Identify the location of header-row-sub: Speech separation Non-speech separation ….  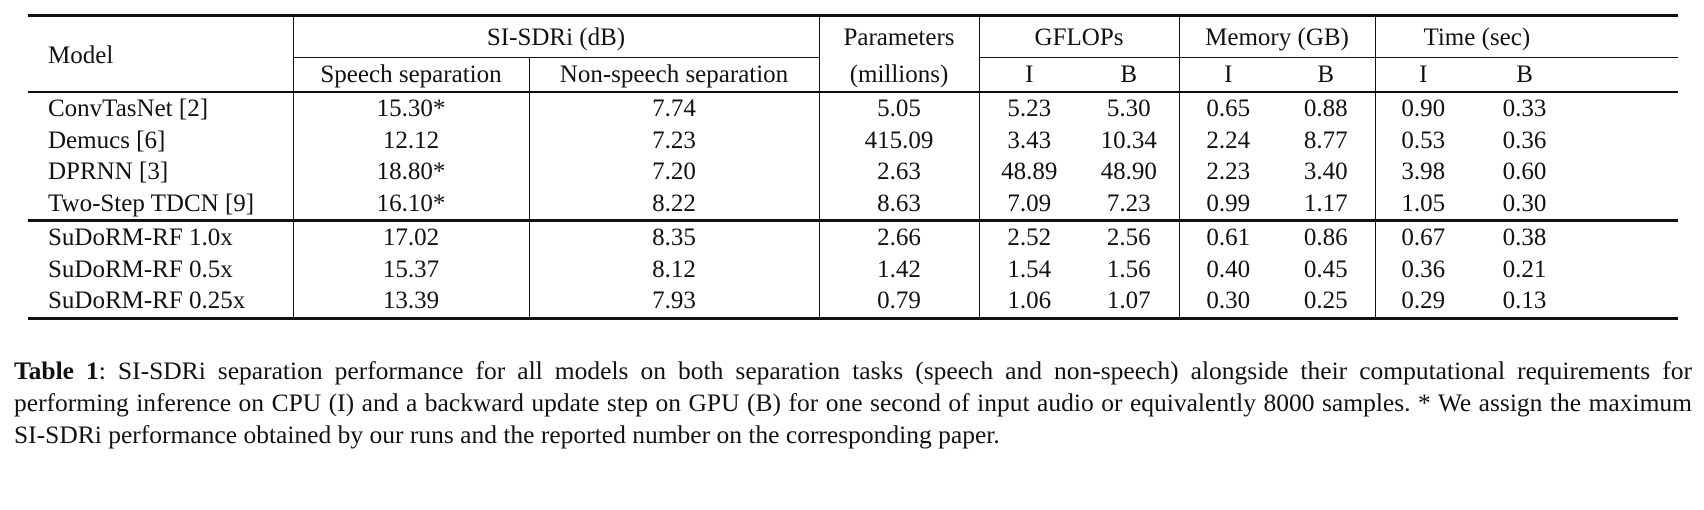
(853, 75).